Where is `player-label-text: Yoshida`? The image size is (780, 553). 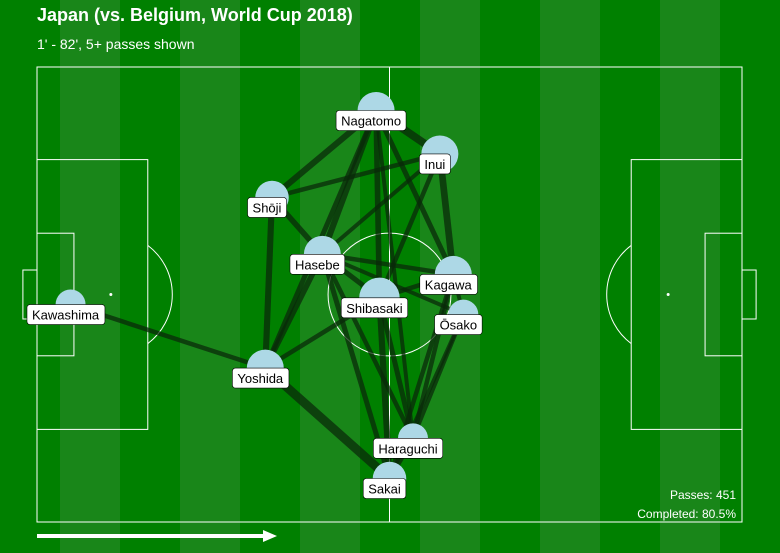 player-label-text: Yoshida is located at coordinates (260, 378).